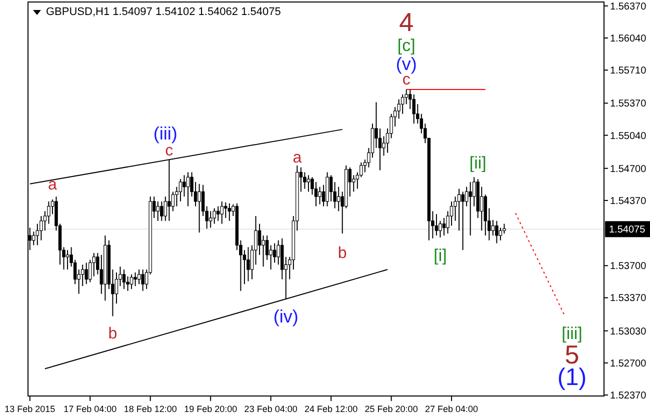  What do you see at coordinates (572, 333) in the screenshot?
I see `annotation: [iii]` at bounding box center [572, 333].